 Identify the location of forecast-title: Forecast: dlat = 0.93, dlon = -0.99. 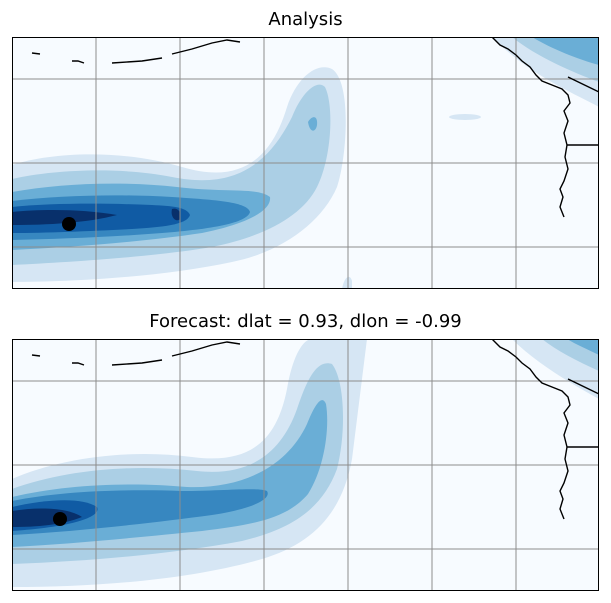
(305, 321).